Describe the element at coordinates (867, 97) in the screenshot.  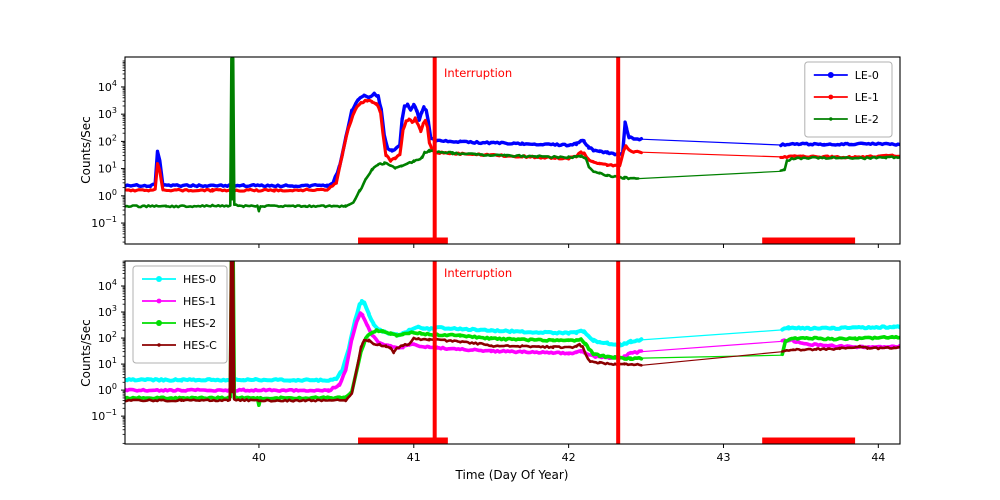
I see `legend-label: LE-1` at that location.